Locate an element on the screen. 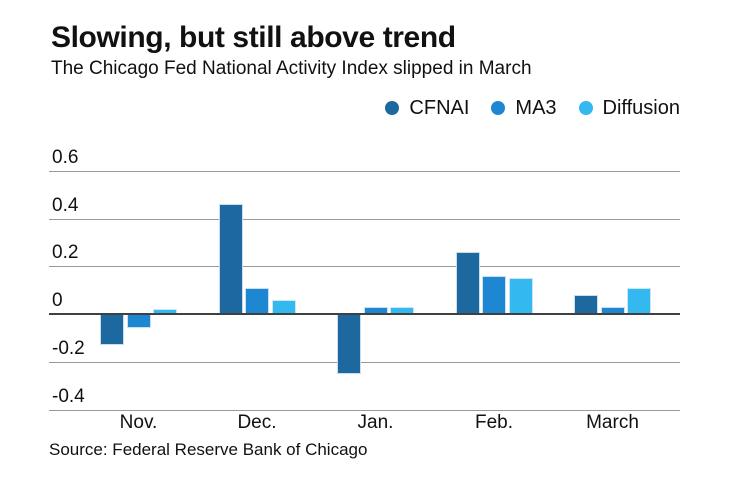  y-axis-tick-label: -0.4 is located at coordinates (68, 396).